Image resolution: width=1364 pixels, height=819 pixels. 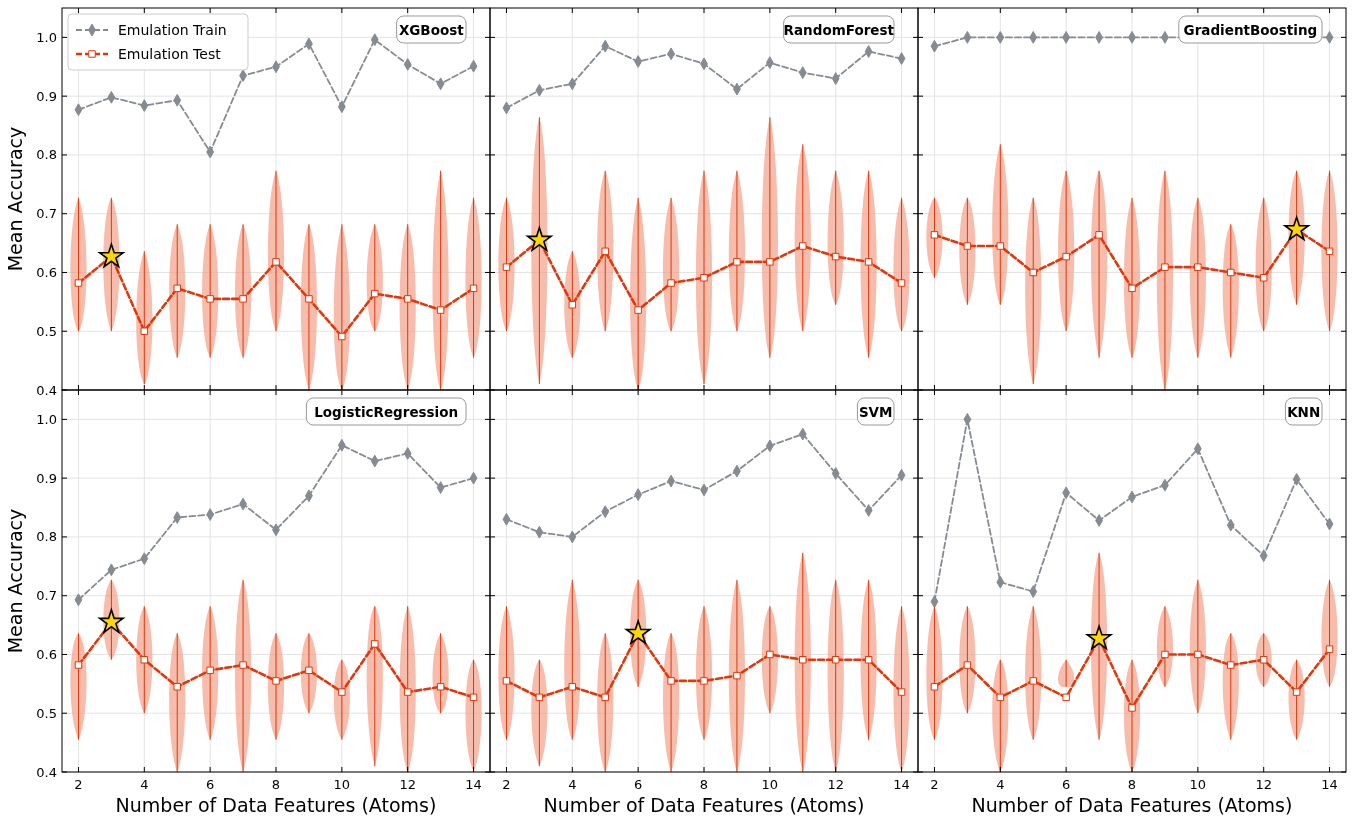 What do you see at coordinates (46, 537) in the screenshot?
I see `y-tick-label: 0.8` at bounding box center [46, 537].